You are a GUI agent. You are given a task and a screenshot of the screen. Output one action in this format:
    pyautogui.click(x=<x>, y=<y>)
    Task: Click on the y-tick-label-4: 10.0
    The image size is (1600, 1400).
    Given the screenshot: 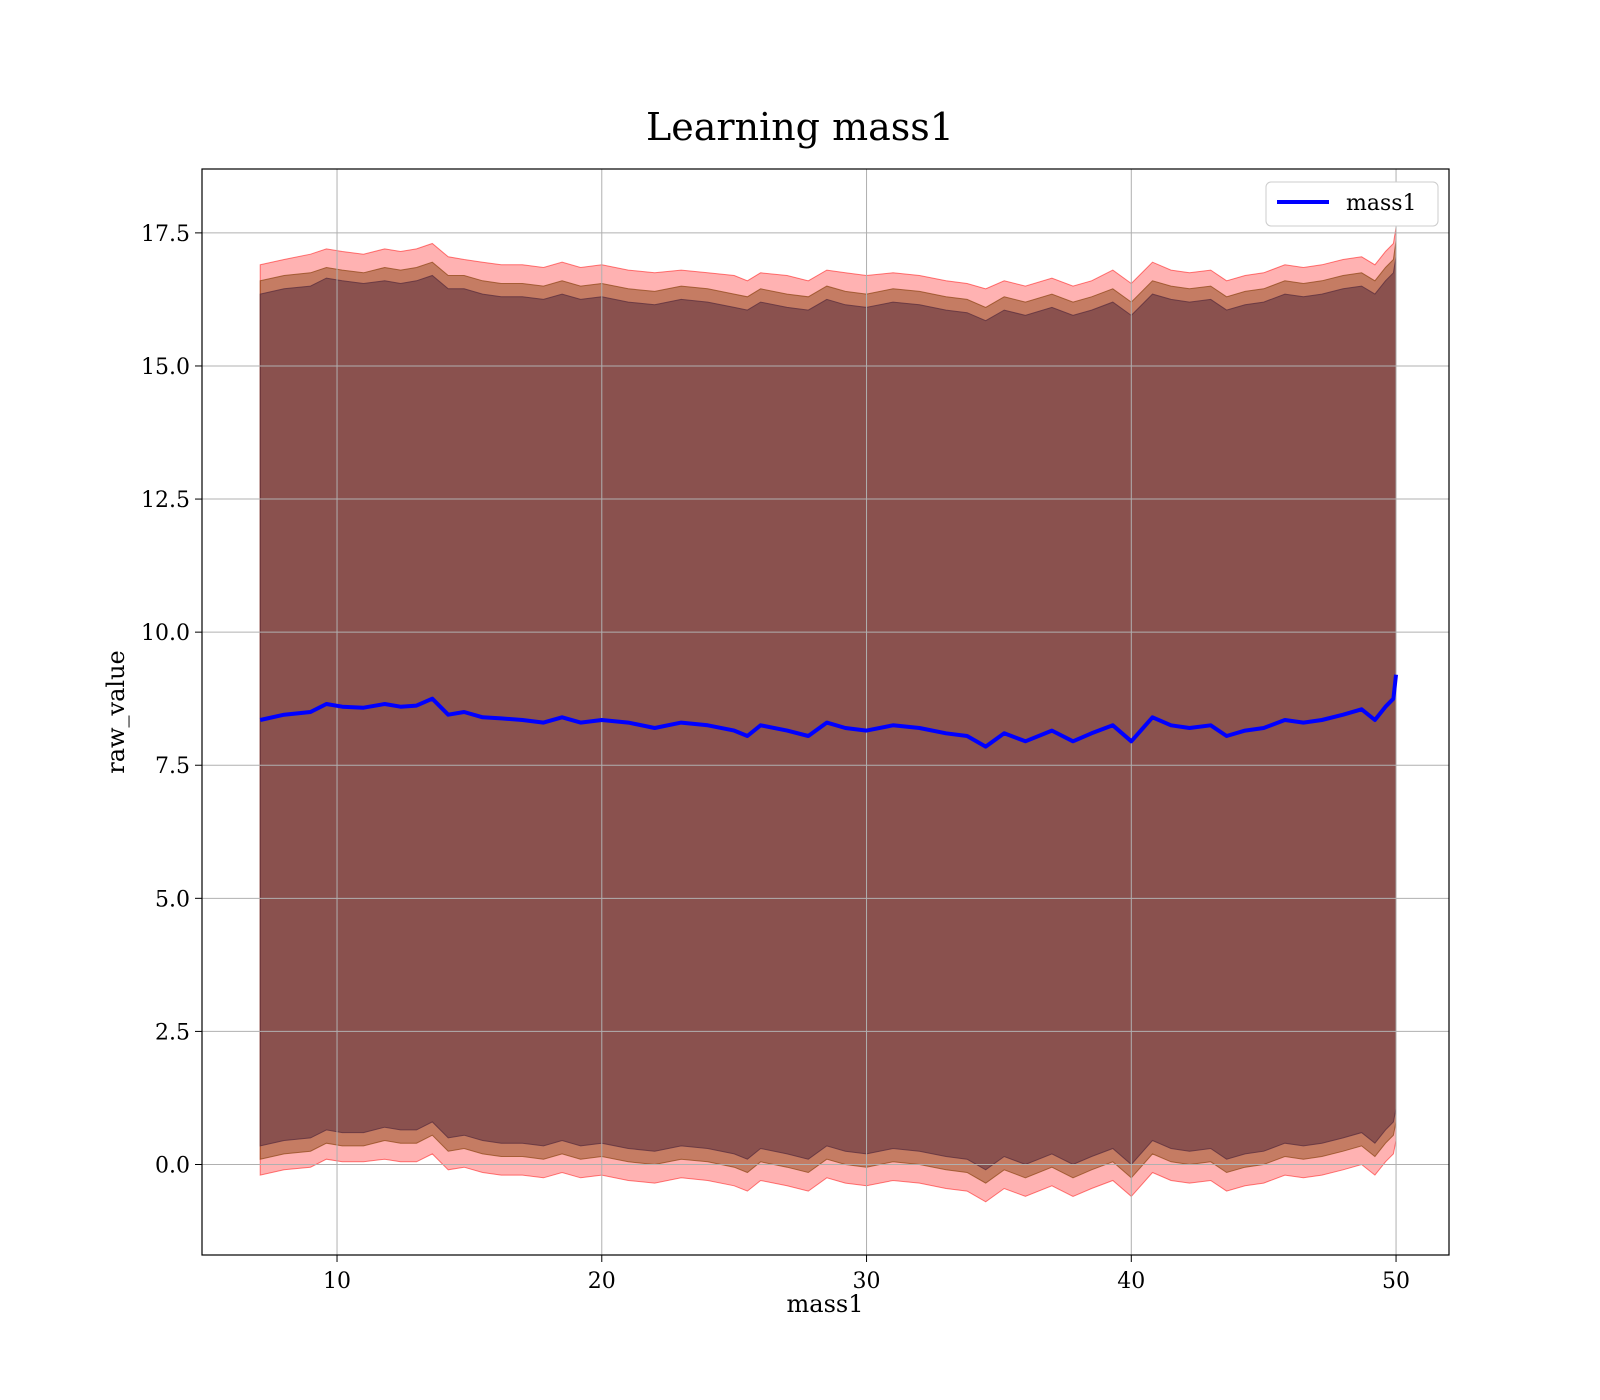 What is the action you would take?
    pyautogui.click(x=165, y=633)
    